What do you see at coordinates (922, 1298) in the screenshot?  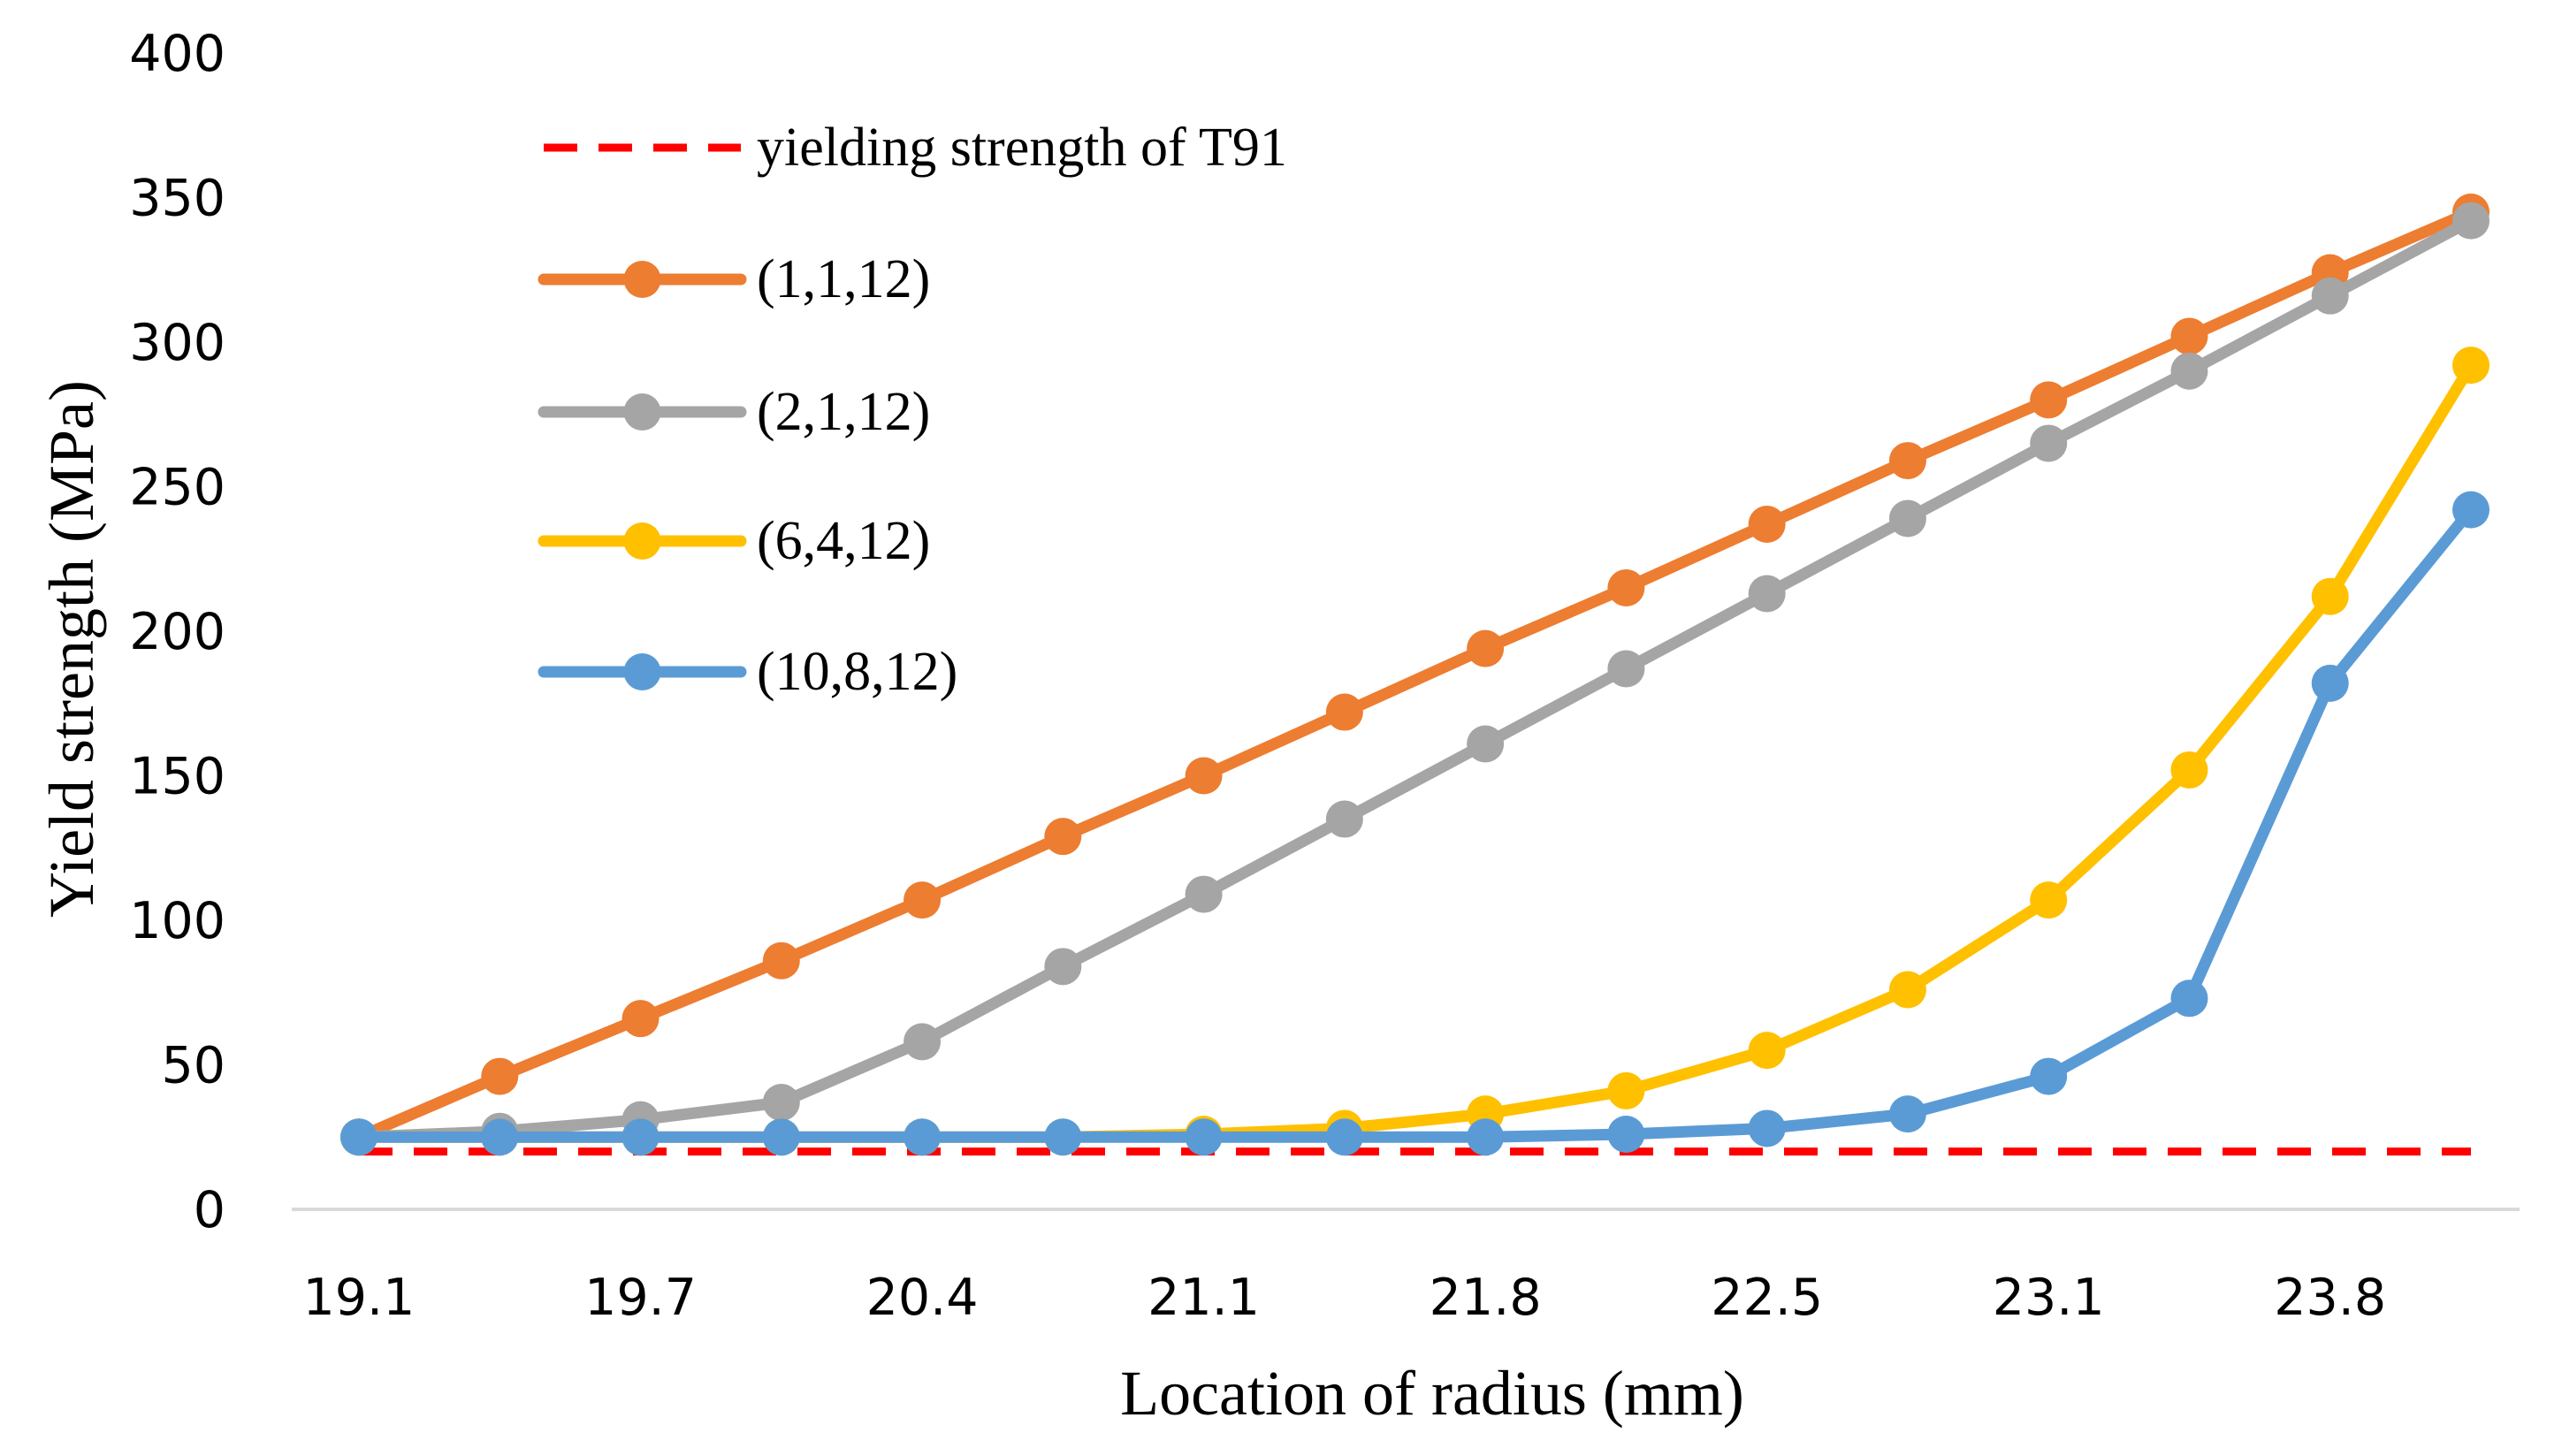 I see `x-tick-label: 20.4` at bounding box center [922, 1298].